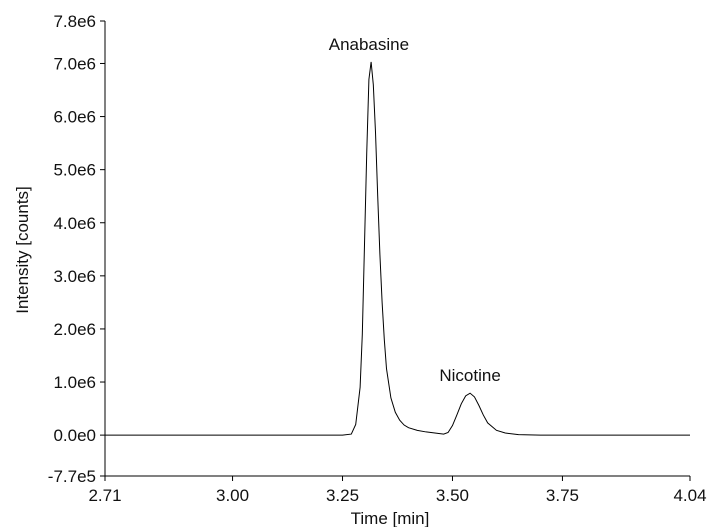  Describe the element at coordinates (342, 495) in the screenshot. I see `x-tick-label: 3.25` at that location.